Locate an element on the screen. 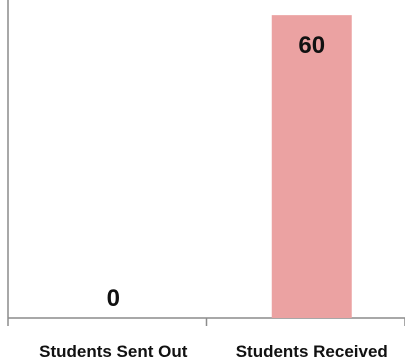 The width and height of the screenshot is (405, 361). category-labels-group: Students Sent Out Students Received is located at coordinates (213, 351).